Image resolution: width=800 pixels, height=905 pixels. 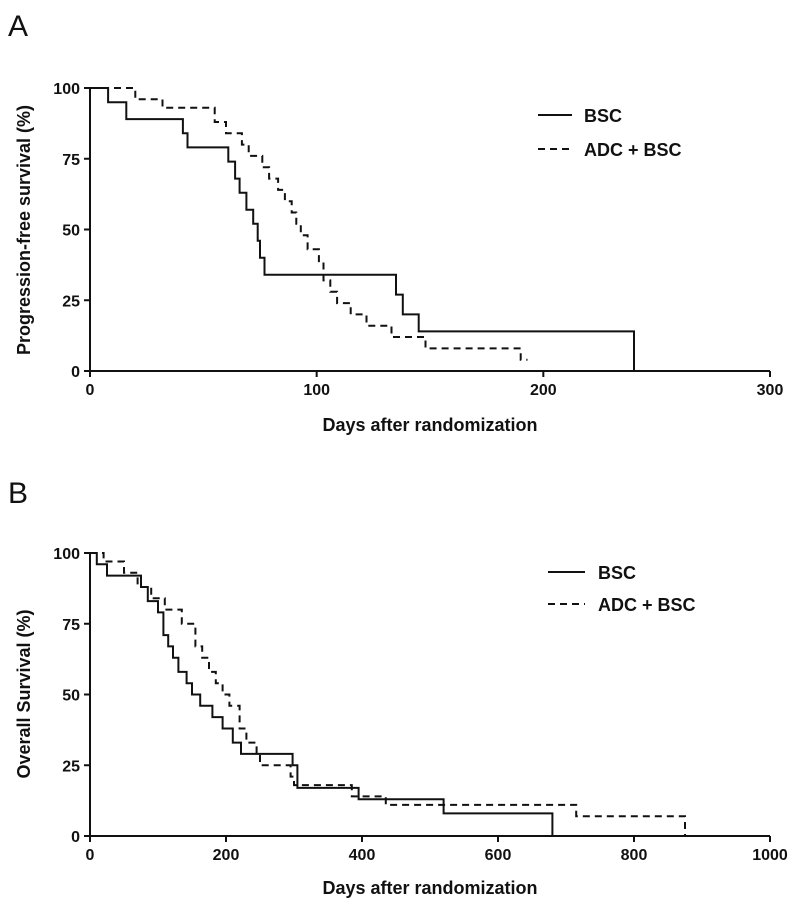 I want to click on x-tick-label: 300, so click(x=770, y=390).